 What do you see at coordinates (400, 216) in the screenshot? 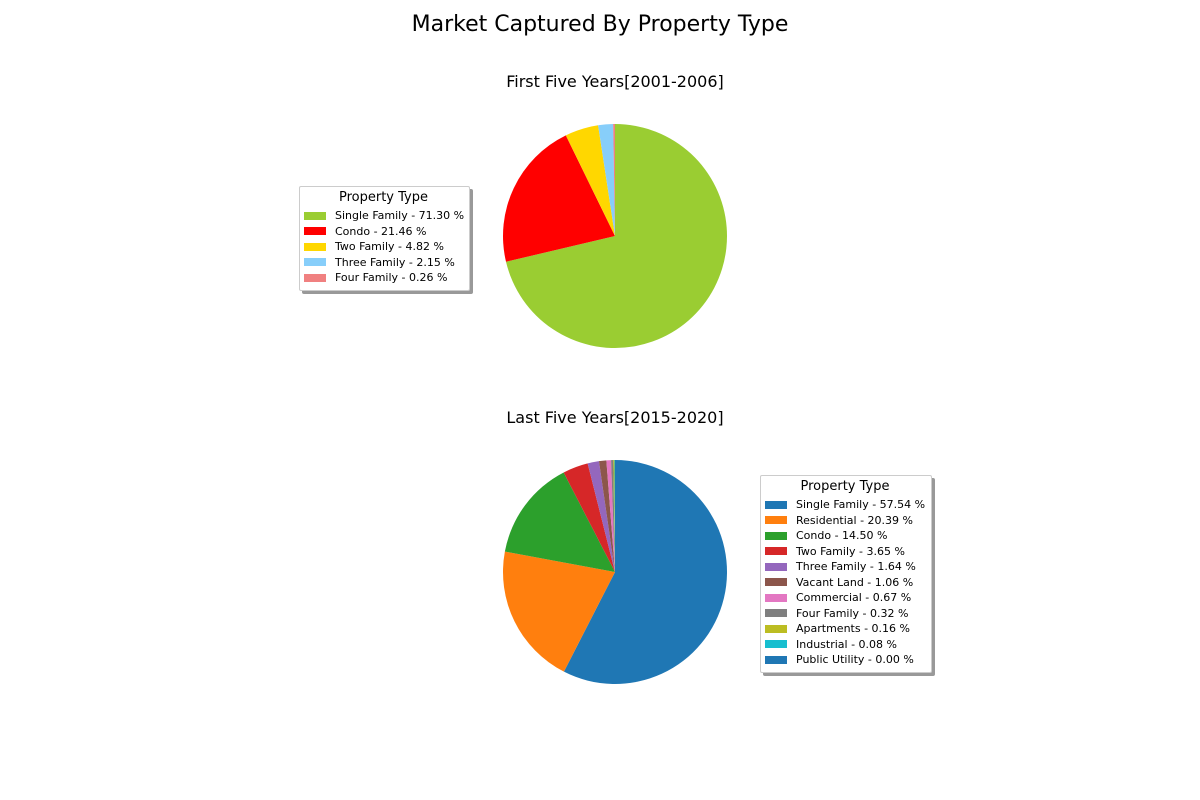
I see `legend-label: Single Family - 71.30 %` at bounding box center [400, 216].